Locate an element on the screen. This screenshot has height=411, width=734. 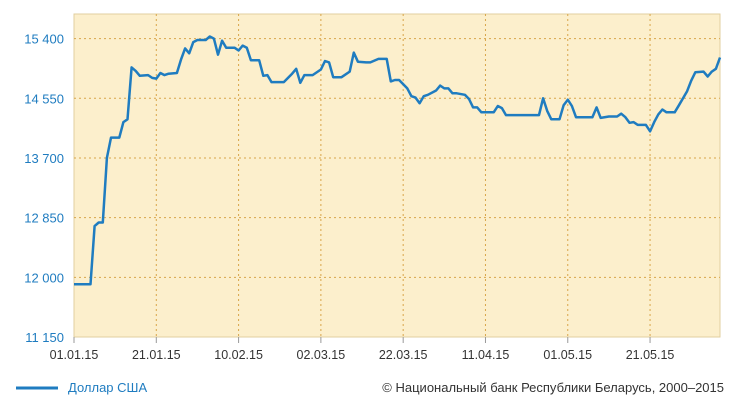
x-tick-label: 02.03.15 is located at coordinates (321, 355).